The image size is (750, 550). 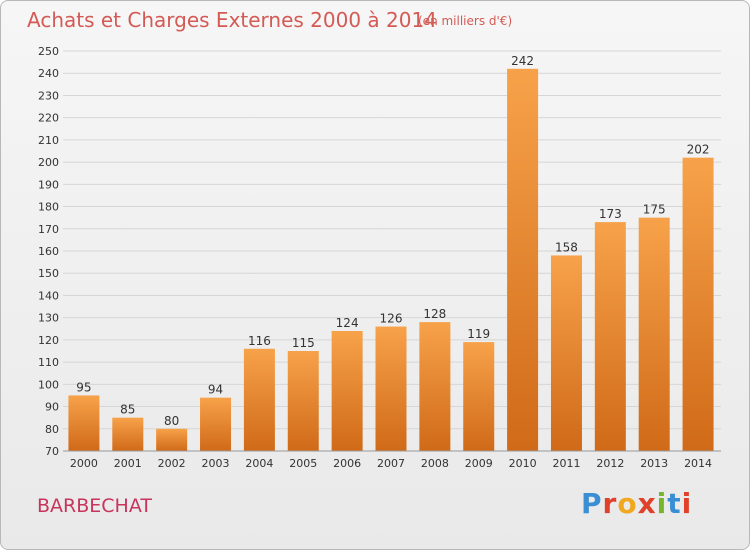 What do you see at coordinates (172, 439) in the screenshot?
I see `bar-2002` at bounding box center [172, 439].